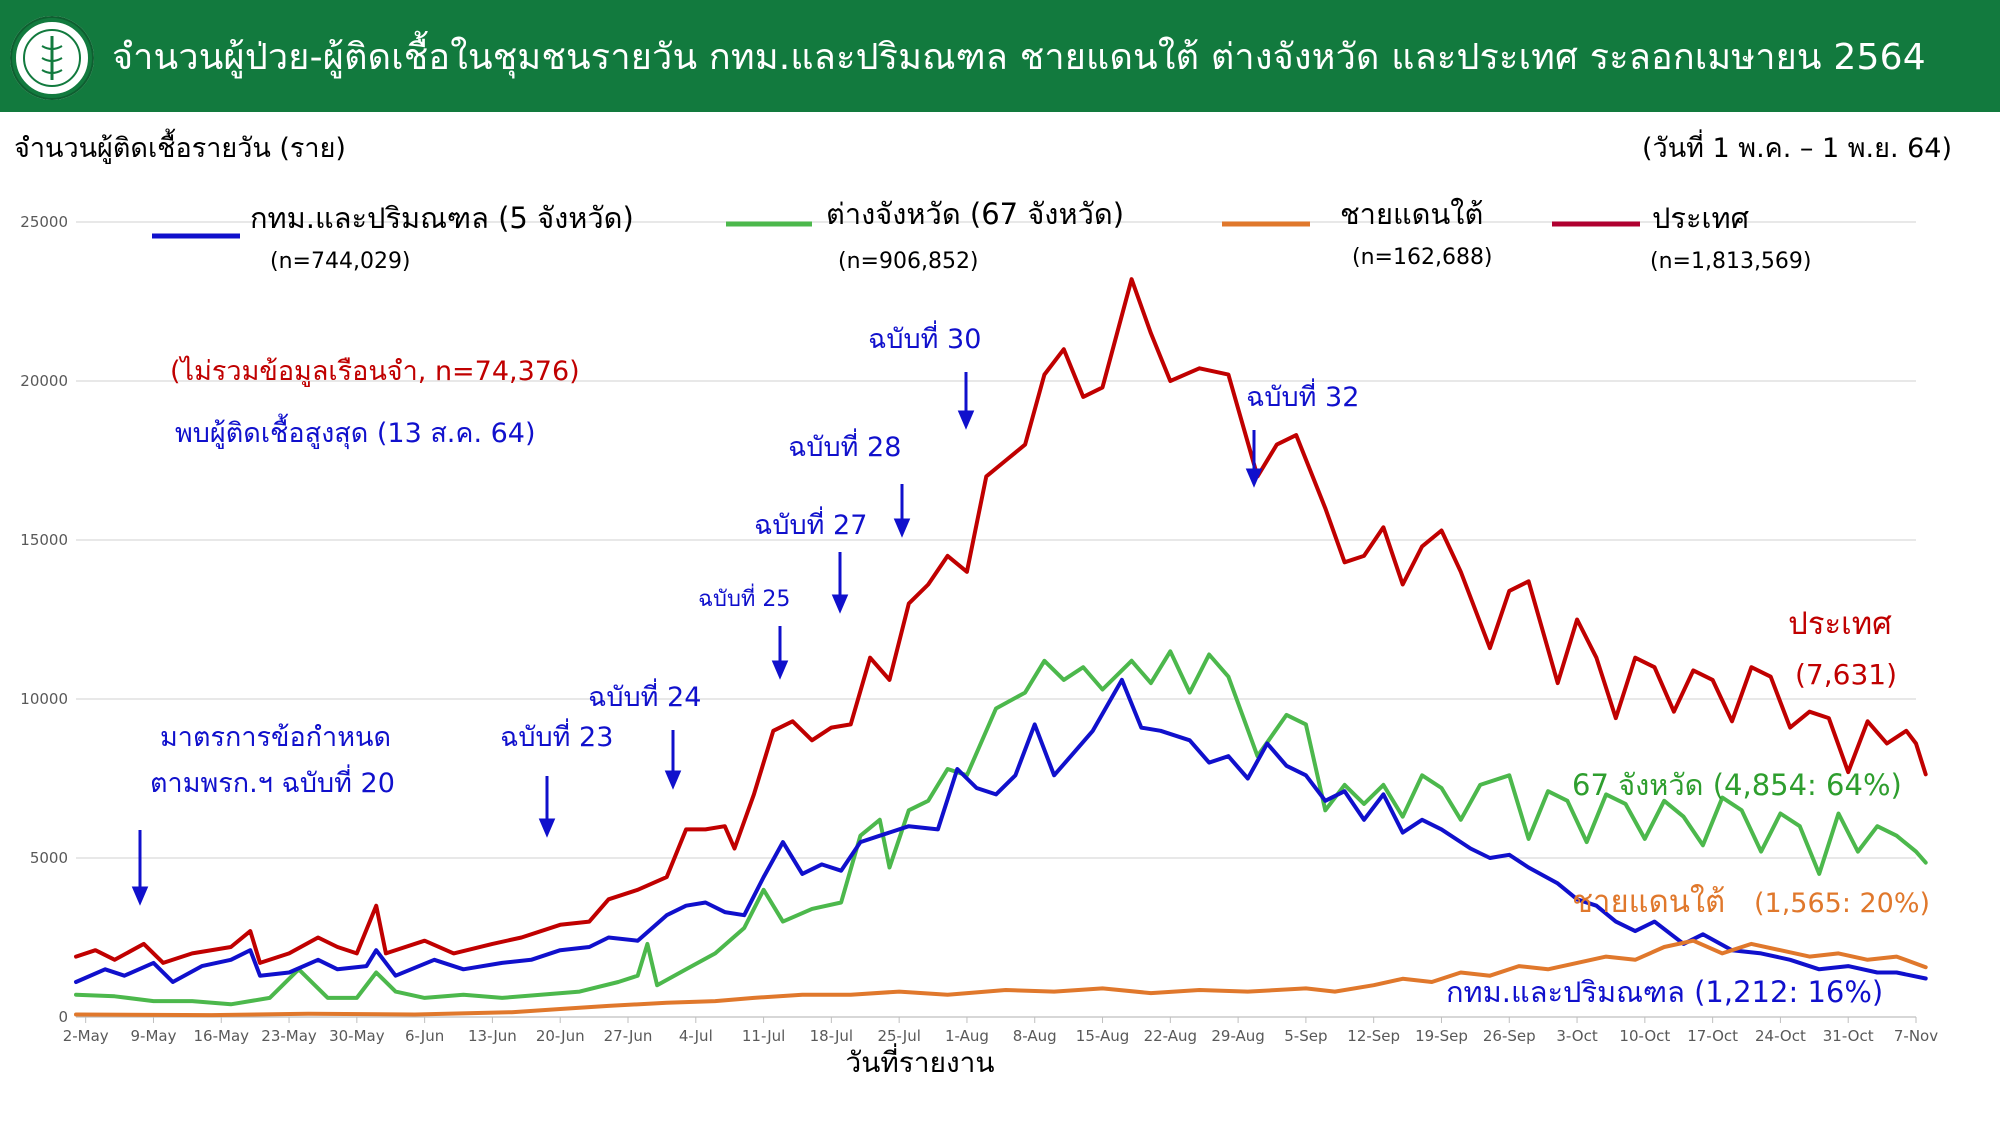  What do you see at coordinates (44, 381) in the screenshot?
I see `y-tick-label: 20000` at bounding box center [44, 381].